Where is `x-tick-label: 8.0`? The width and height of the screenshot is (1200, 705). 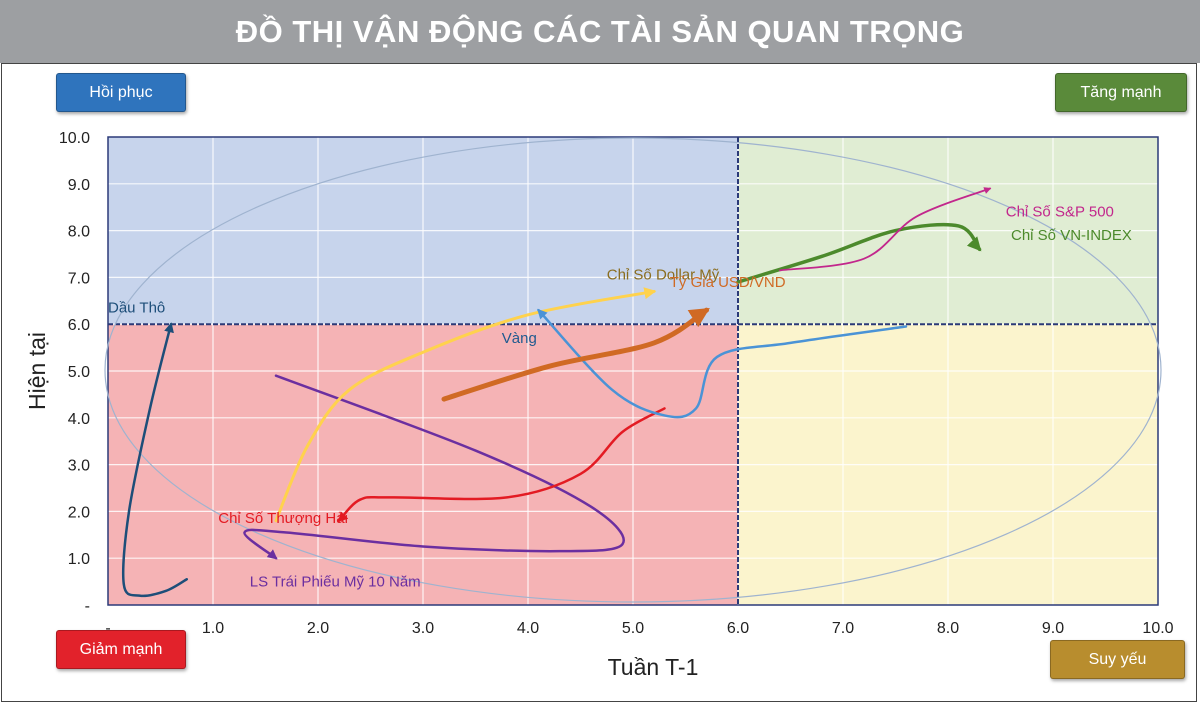 x-tick-label: 8.0 is located at coordinates (948, 628).